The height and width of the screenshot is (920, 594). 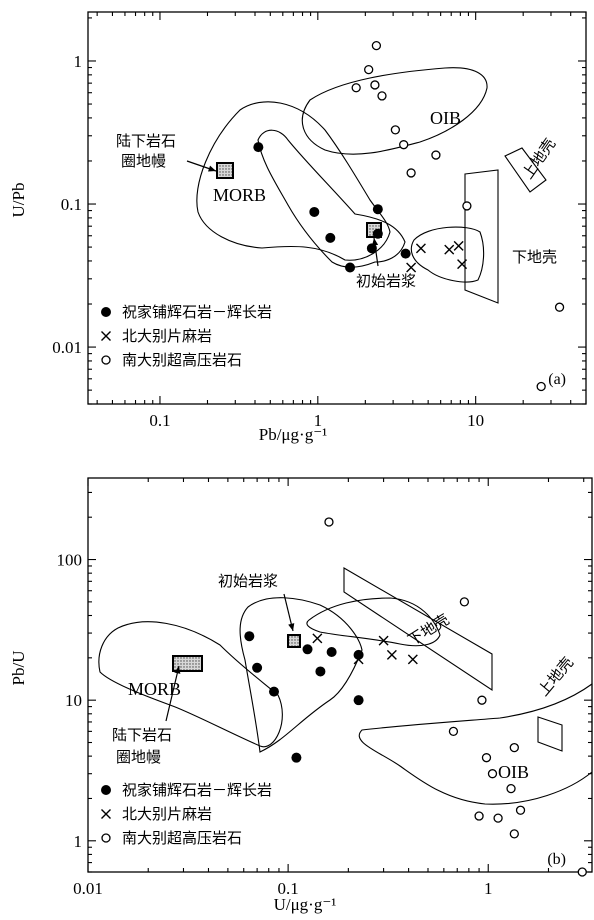 What do you see at coordinates (475, 420) in the screenshot?
I see `x-tick-label: 10` at bounding box center [475, 420].